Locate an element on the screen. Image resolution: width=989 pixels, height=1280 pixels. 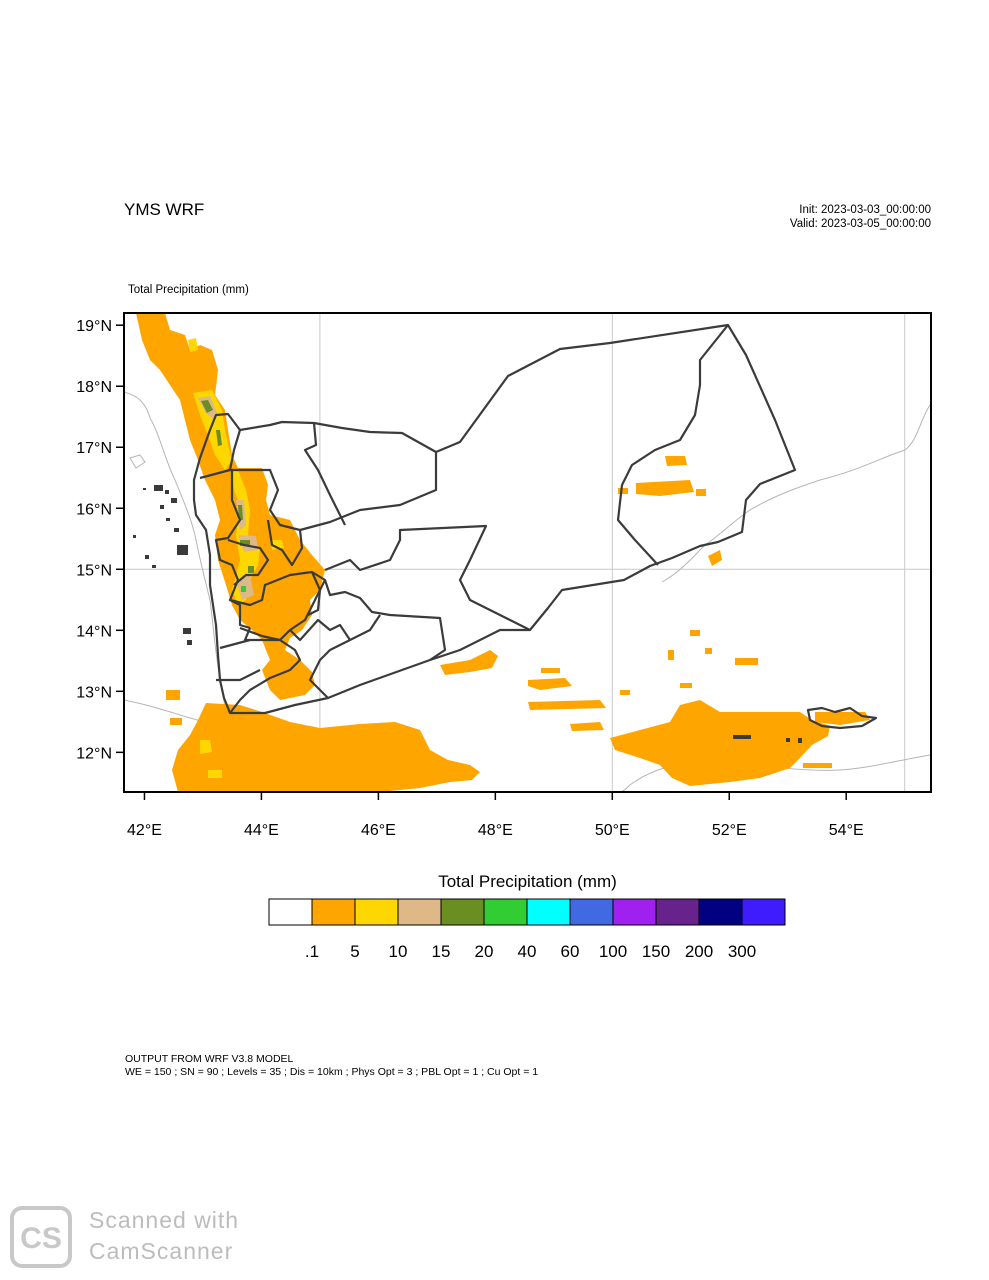
plot-title: YMS WRF is located at coordinates (164, 209).